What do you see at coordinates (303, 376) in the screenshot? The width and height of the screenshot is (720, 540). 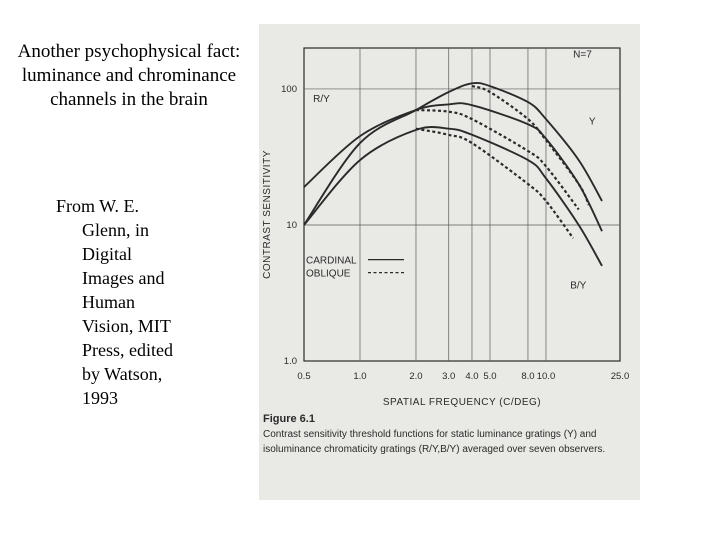 I see `x-tick-label: 0.5` at bounding box center [303, 376].